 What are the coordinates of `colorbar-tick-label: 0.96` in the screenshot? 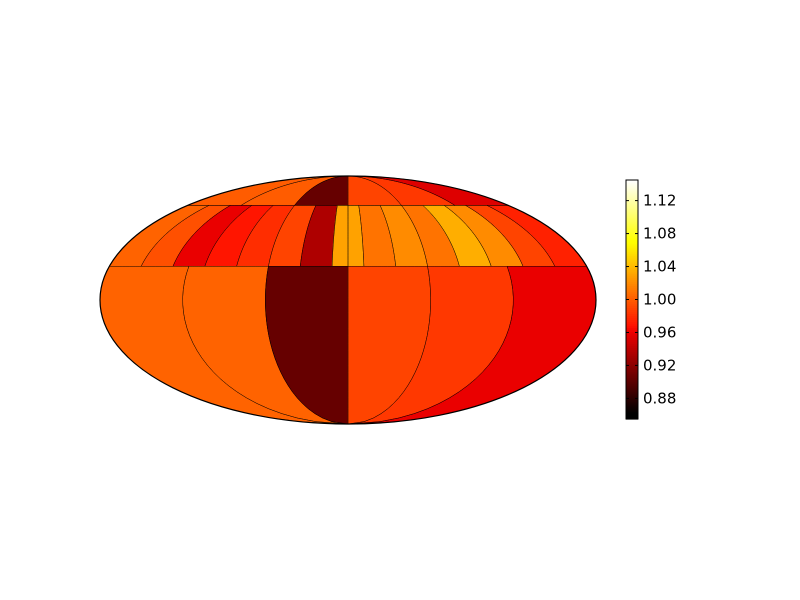 It's located at (659, 332).